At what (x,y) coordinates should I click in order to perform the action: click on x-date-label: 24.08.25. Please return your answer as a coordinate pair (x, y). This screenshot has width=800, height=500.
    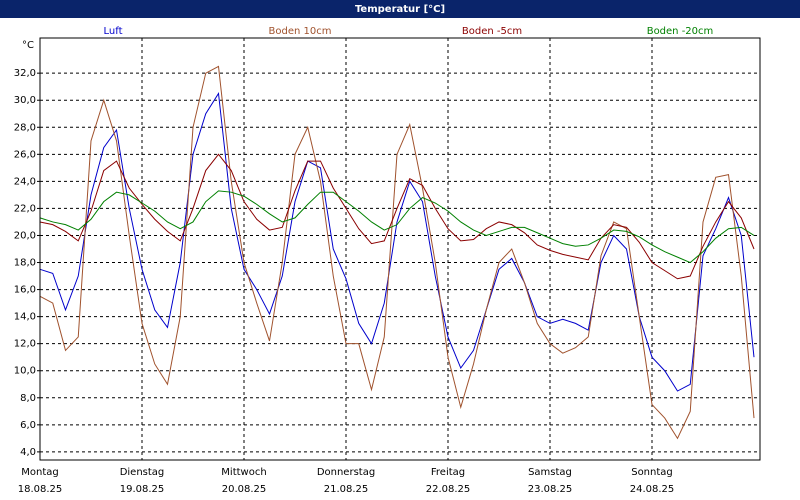
    Looking at the image, I should click on (652, 489).